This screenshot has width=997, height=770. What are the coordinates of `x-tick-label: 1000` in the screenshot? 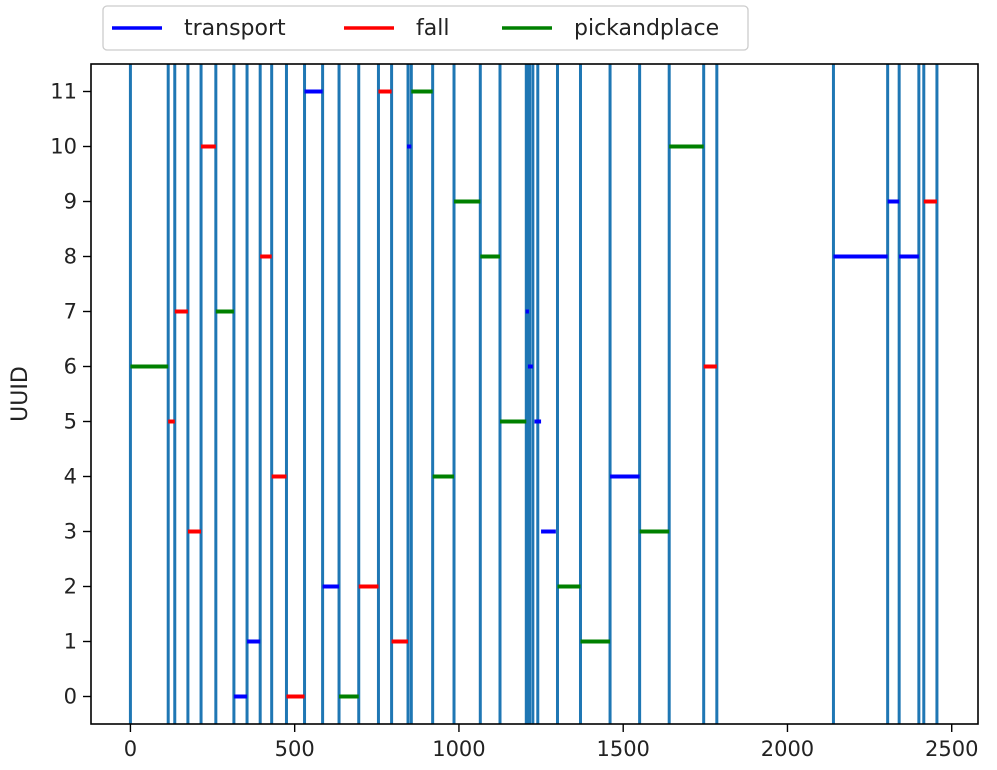 It's located at (458, 749).